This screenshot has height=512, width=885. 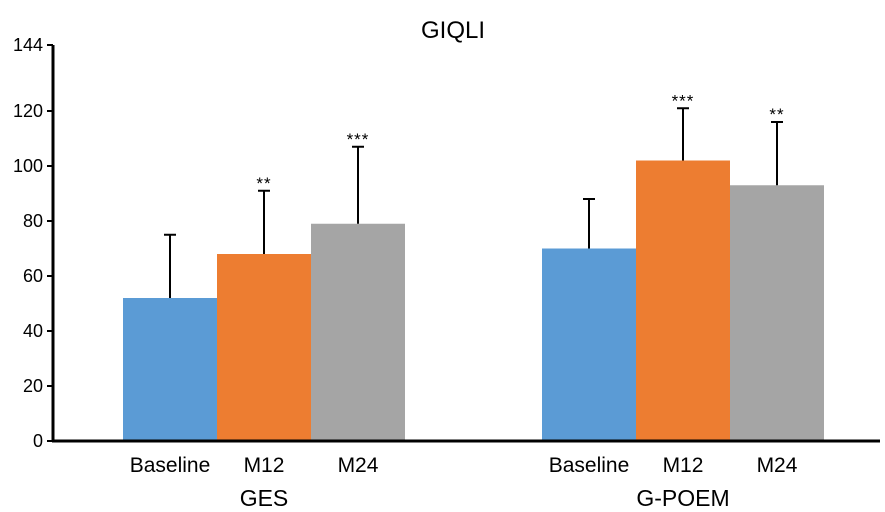 What do you see at coordinates (264, 498) in the screenshot?
I see `group-label: GES` at bounding box center [264, 498].